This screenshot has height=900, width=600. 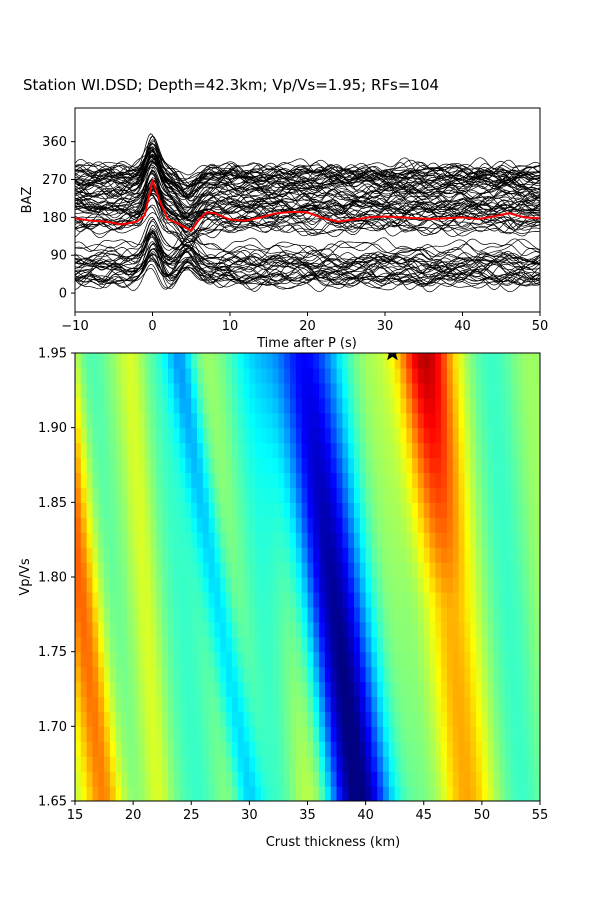 What do you see at coordinates (249, 815) in the screenshot?
I see `bottom-x-tick-label: 30` at bounding box center [249, 815].